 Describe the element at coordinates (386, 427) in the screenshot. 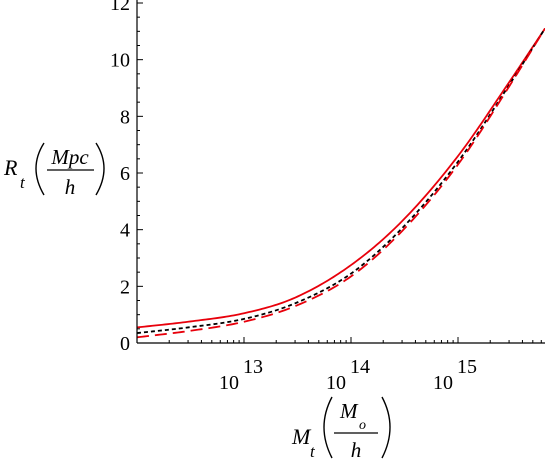

I see `x-label-right-paren` at that location.